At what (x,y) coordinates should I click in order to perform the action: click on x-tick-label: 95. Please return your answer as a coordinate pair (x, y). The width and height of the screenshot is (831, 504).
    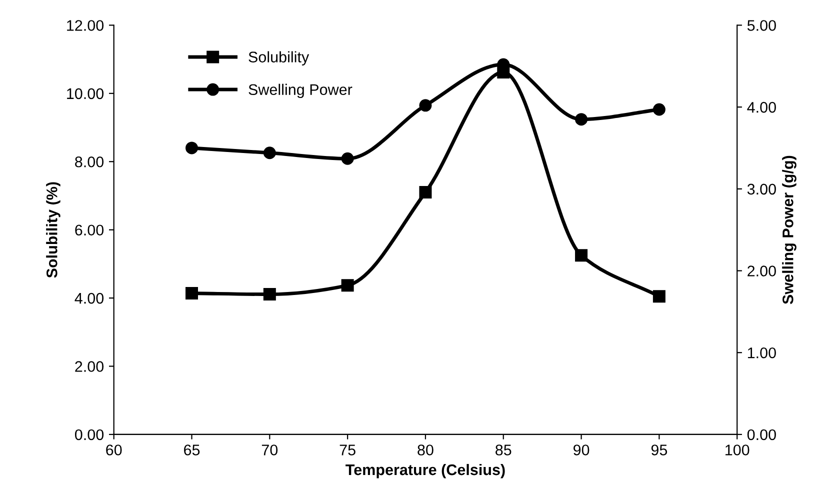
    Looking at the image, I should click on (659, 450).